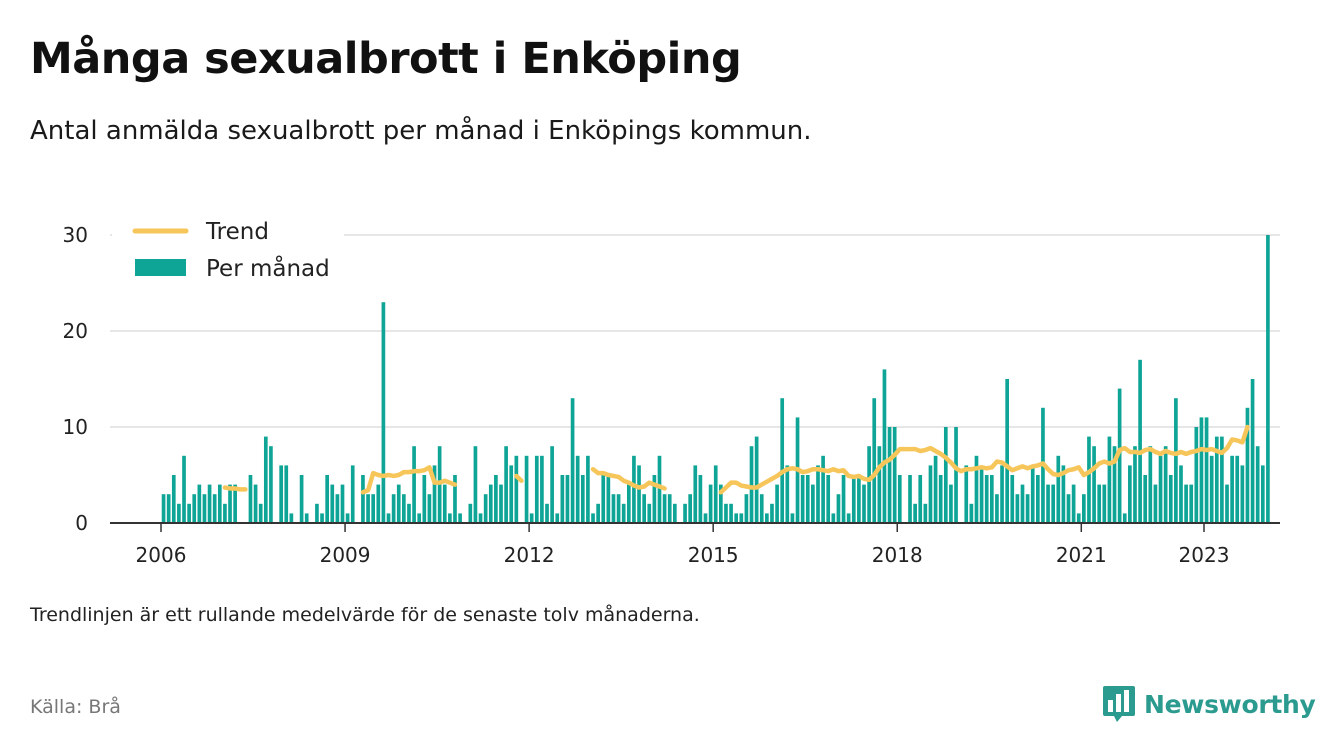 The image size is (1340, 753). I want to click on x-tick-label: 2012, so click(529, 555).